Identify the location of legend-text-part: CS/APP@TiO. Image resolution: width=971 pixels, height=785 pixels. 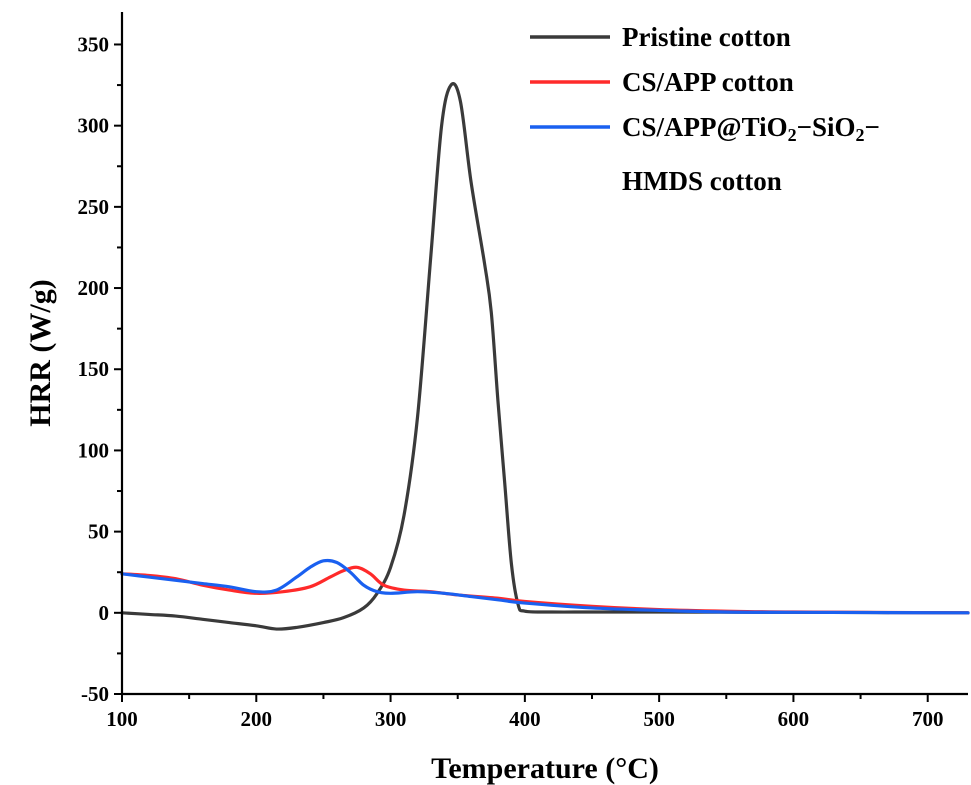
(705, 127).